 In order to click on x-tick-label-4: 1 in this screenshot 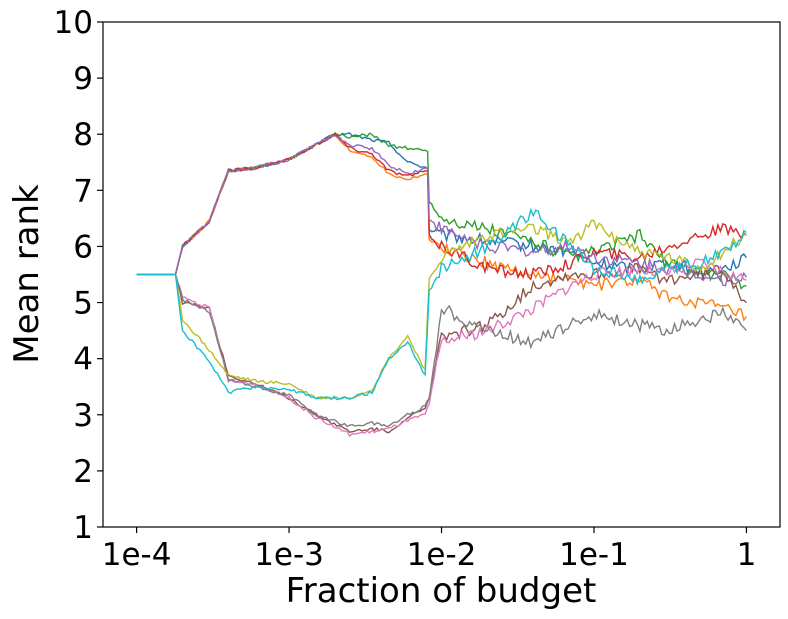, I will do `click(747, 555)`.